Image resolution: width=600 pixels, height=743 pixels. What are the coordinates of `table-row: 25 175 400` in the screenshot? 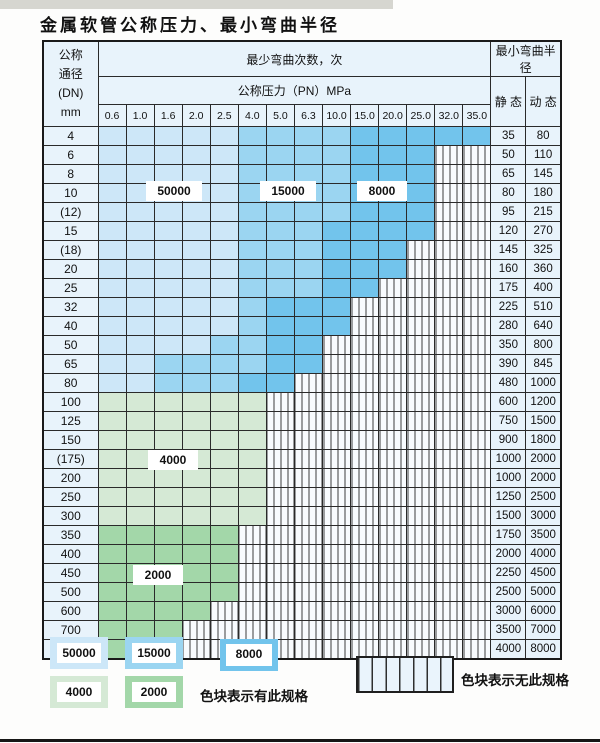 It's located at (302, 288).